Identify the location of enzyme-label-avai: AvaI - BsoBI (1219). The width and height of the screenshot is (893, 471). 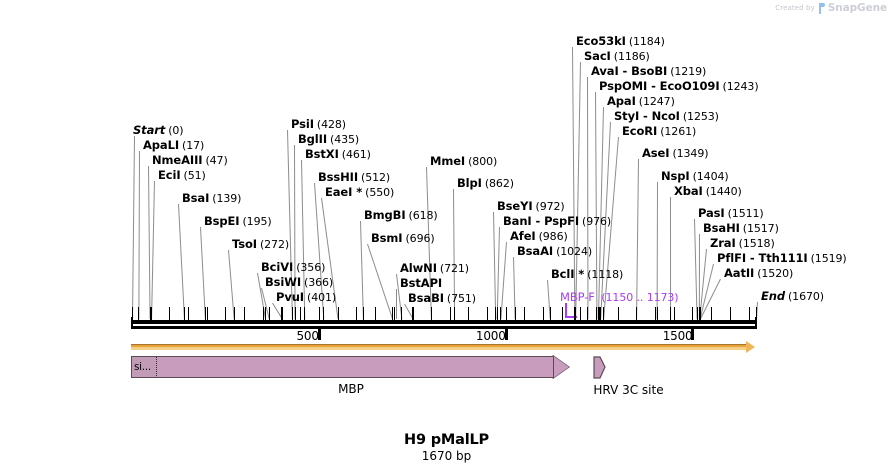
(648, 71).